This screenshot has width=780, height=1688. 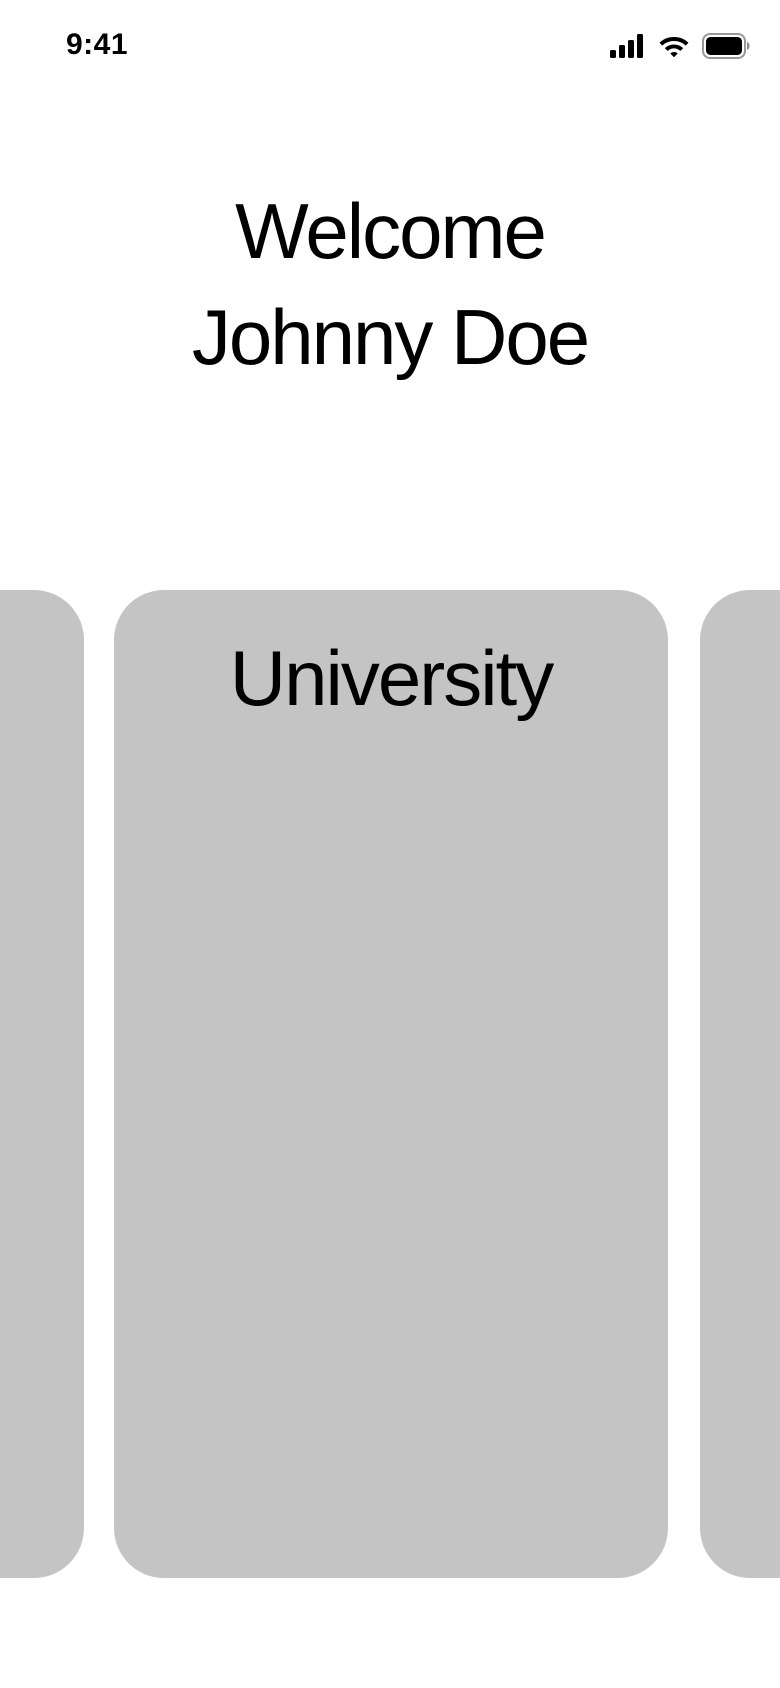 I want to click on carousel-card-next, so click(x=740, y=1084).